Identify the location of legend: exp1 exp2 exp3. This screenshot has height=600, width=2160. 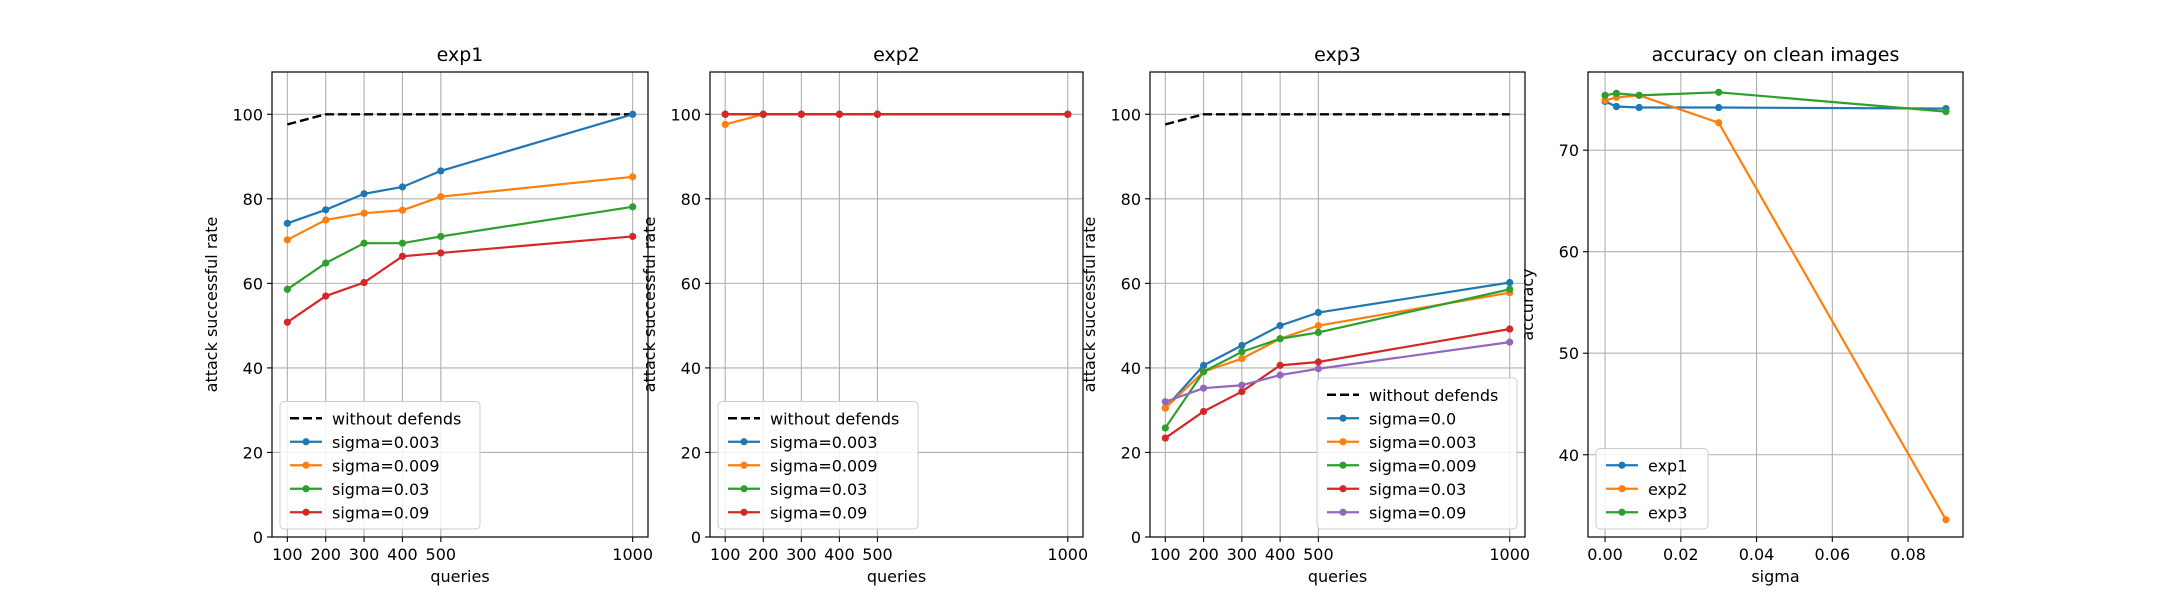
(1652, 489).